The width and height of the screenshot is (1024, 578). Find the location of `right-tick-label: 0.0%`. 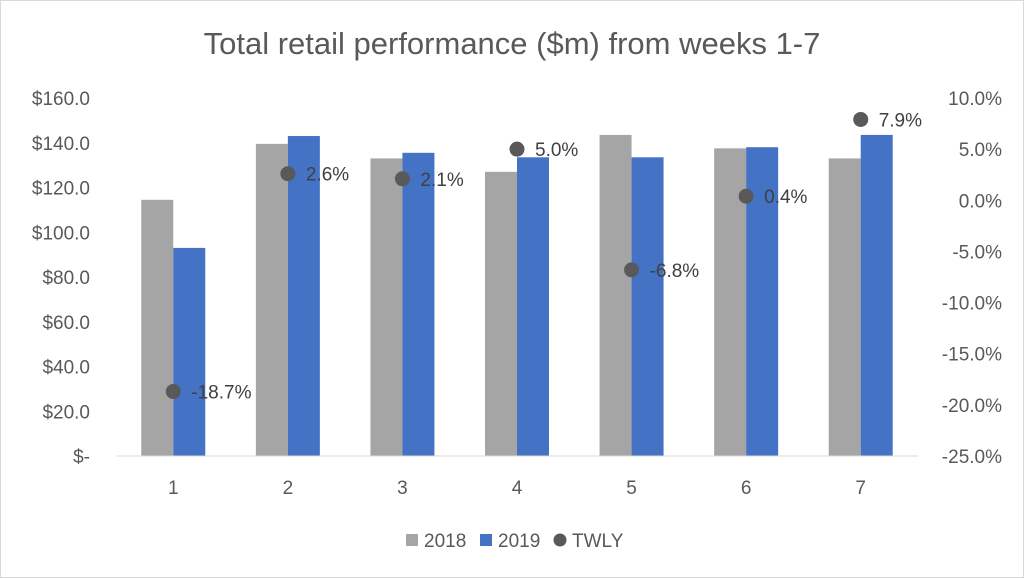

right-tick-label: 0.0% is located at coordinates (980, 201).